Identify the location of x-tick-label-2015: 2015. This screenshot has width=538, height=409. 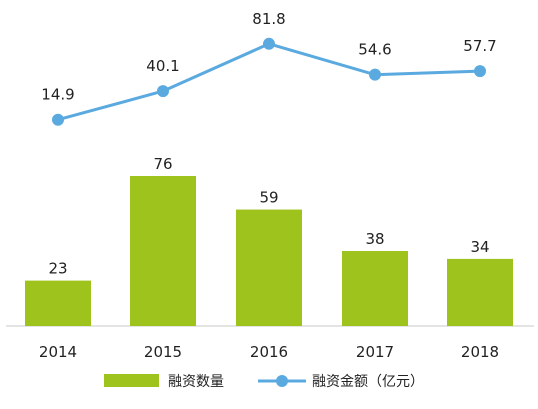
(163, 352).